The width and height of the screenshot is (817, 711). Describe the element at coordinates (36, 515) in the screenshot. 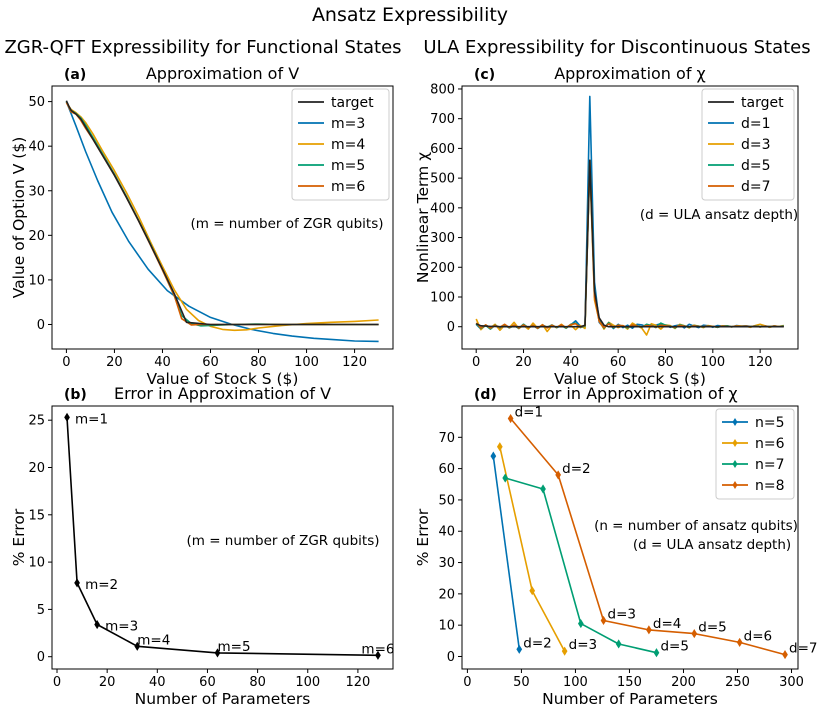

I see `y-tick-label: 15` at that location.